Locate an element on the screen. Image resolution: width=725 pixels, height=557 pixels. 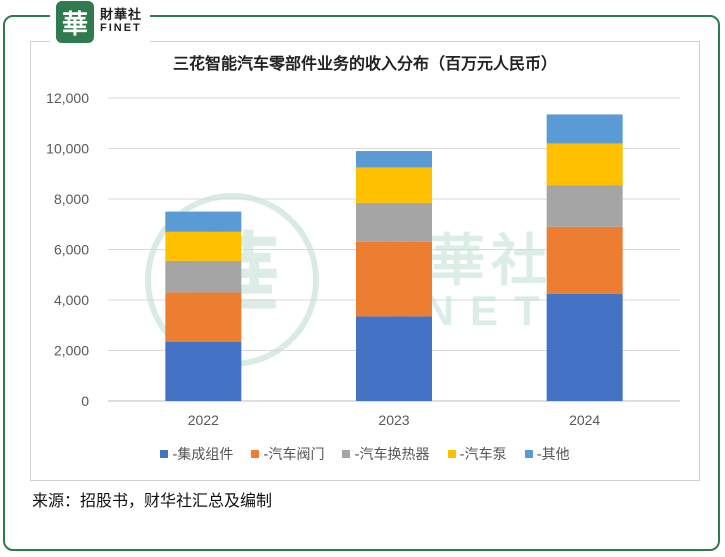
x-tick-label: 2022 is located at coordinates (203, 420).